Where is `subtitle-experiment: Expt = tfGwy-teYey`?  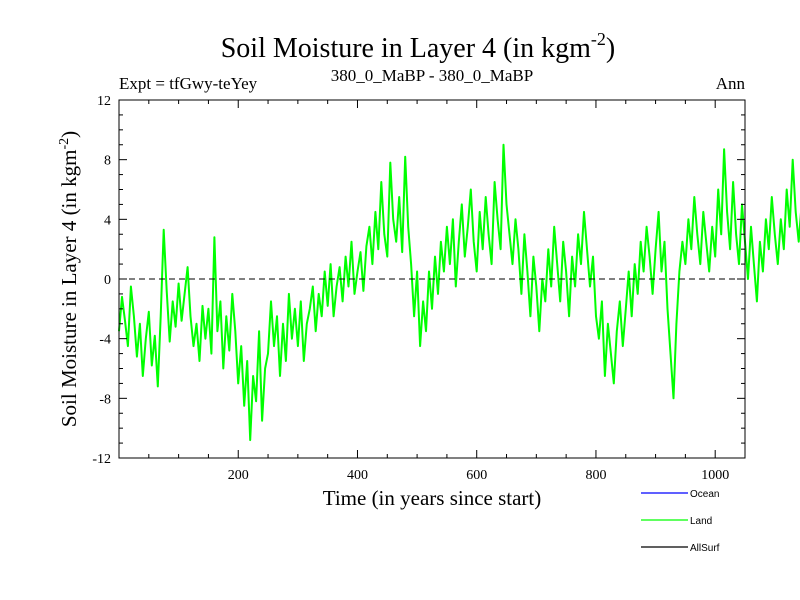
subtitle-experiment: Expt = tfGwy-teYey is located at coordinates (188, 83).